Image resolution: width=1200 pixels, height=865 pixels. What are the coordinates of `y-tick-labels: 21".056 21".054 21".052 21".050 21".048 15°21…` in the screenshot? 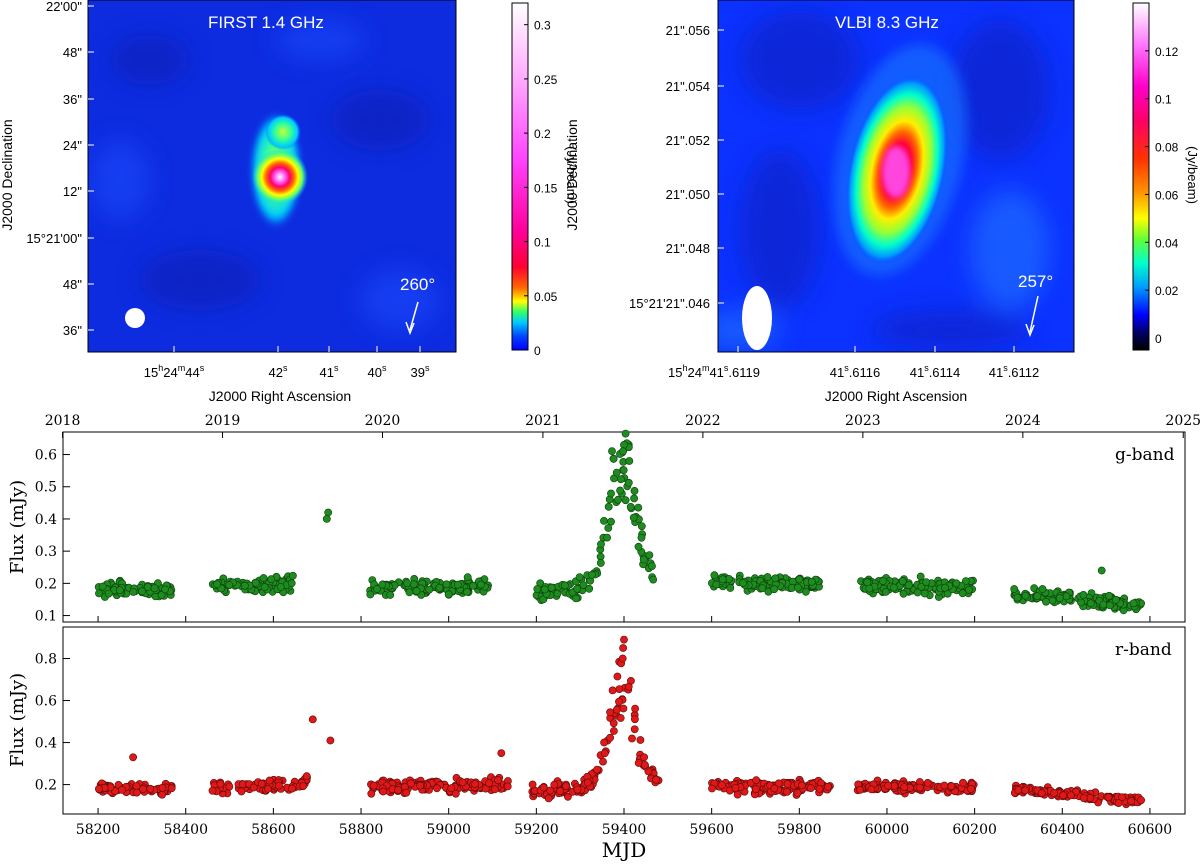 It's located at (676, 167).